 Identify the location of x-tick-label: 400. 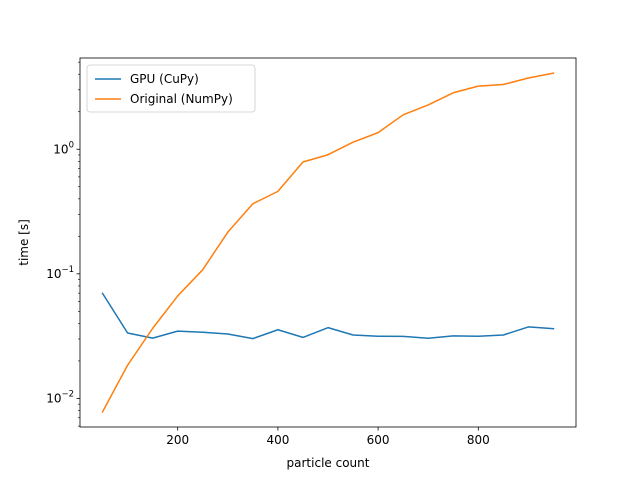
(277, 440).